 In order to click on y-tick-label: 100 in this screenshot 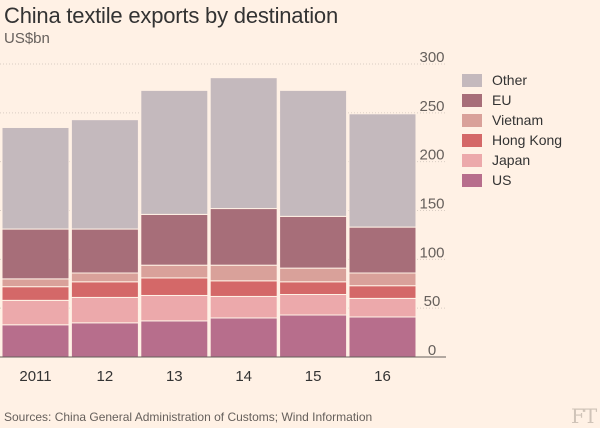, I will do `click(431, 252)`.